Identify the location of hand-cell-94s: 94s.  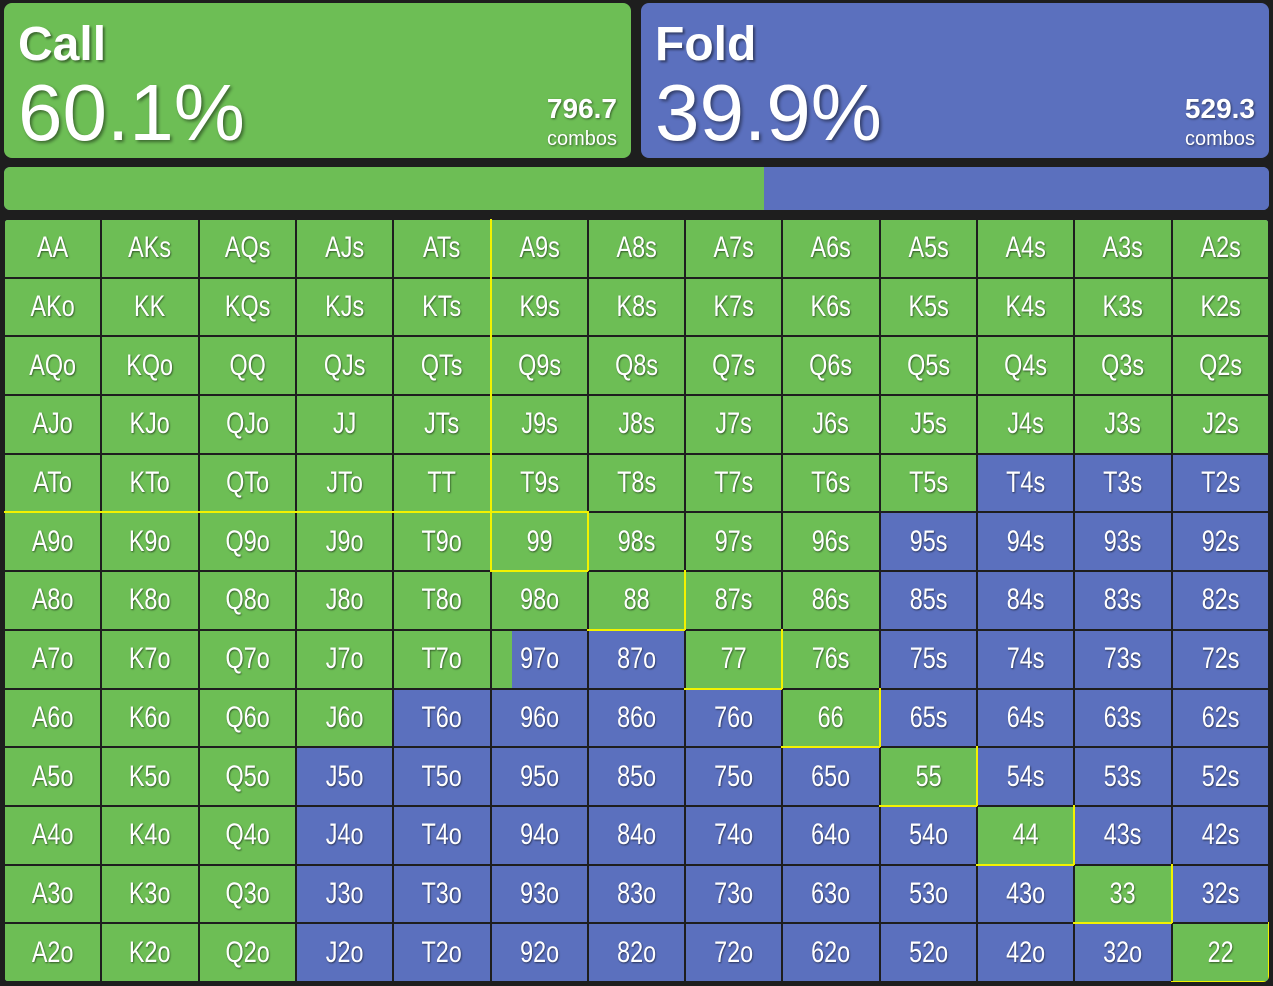
(1026, 542).